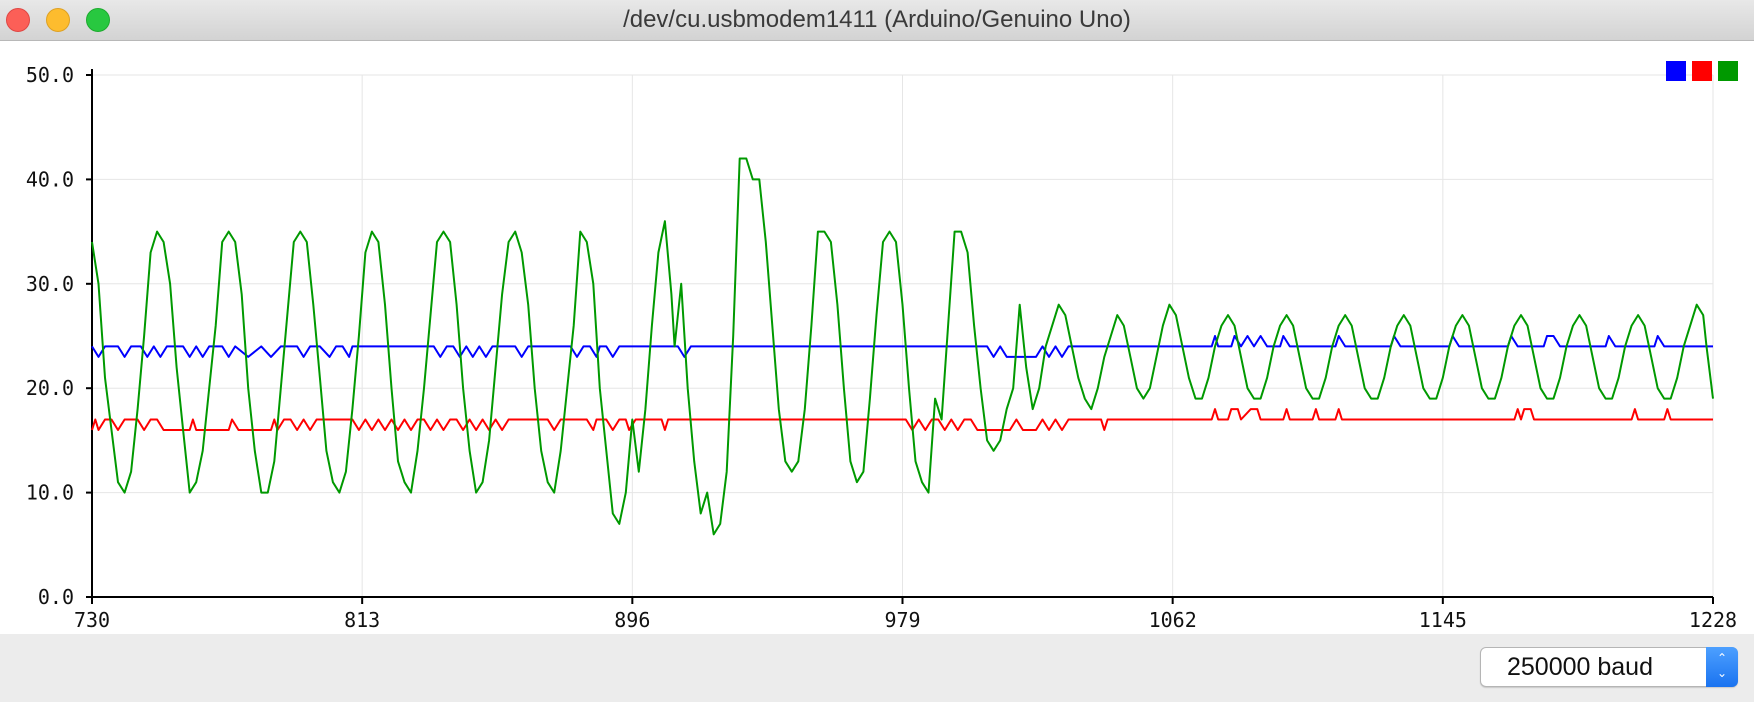 Image resolution: width=1754 pixels, height=702 pixels. Describe the element at coordinates (50, 493) in the screenshot. I see `y-tick-label: 10.0` at that location.